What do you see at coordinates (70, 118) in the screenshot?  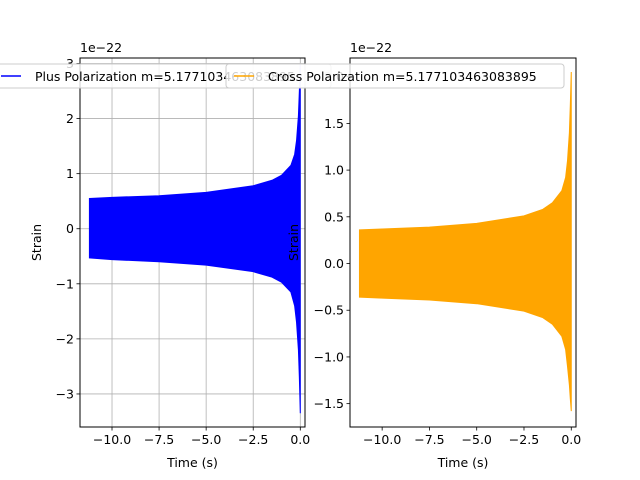 I see `y-tick-label: 2` at bounding box center [70, 118].